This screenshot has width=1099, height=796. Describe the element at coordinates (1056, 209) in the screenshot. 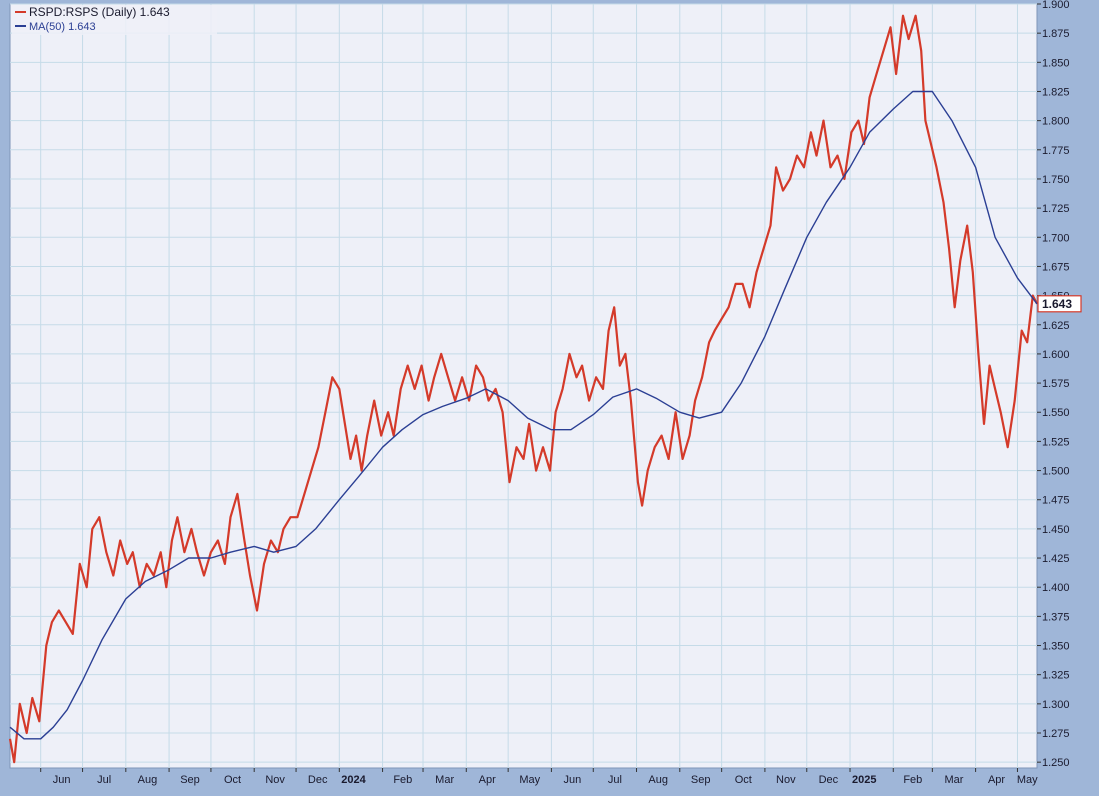

I see `y-tick-label: 1.725` at that location.